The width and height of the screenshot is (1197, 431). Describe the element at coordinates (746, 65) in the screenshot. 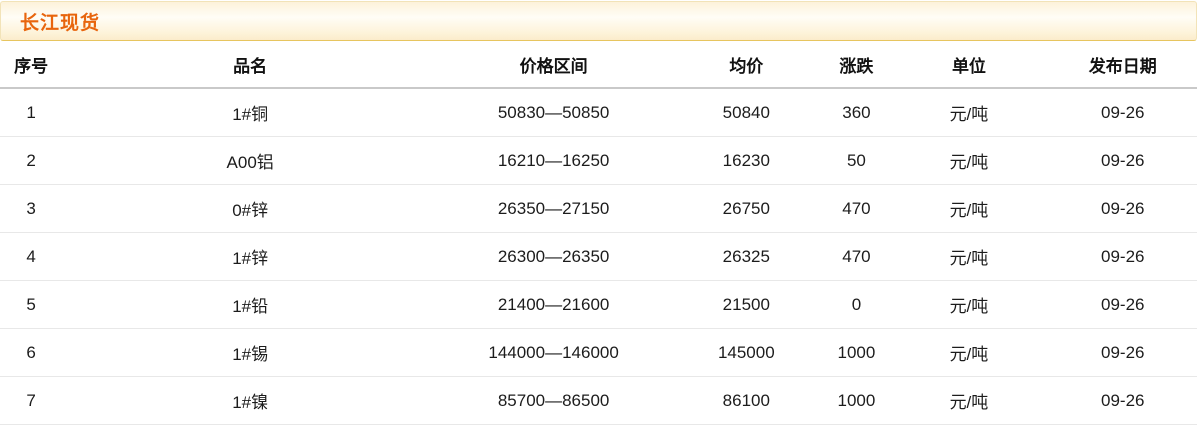

I see `column-header-avg: 均价` at that location.